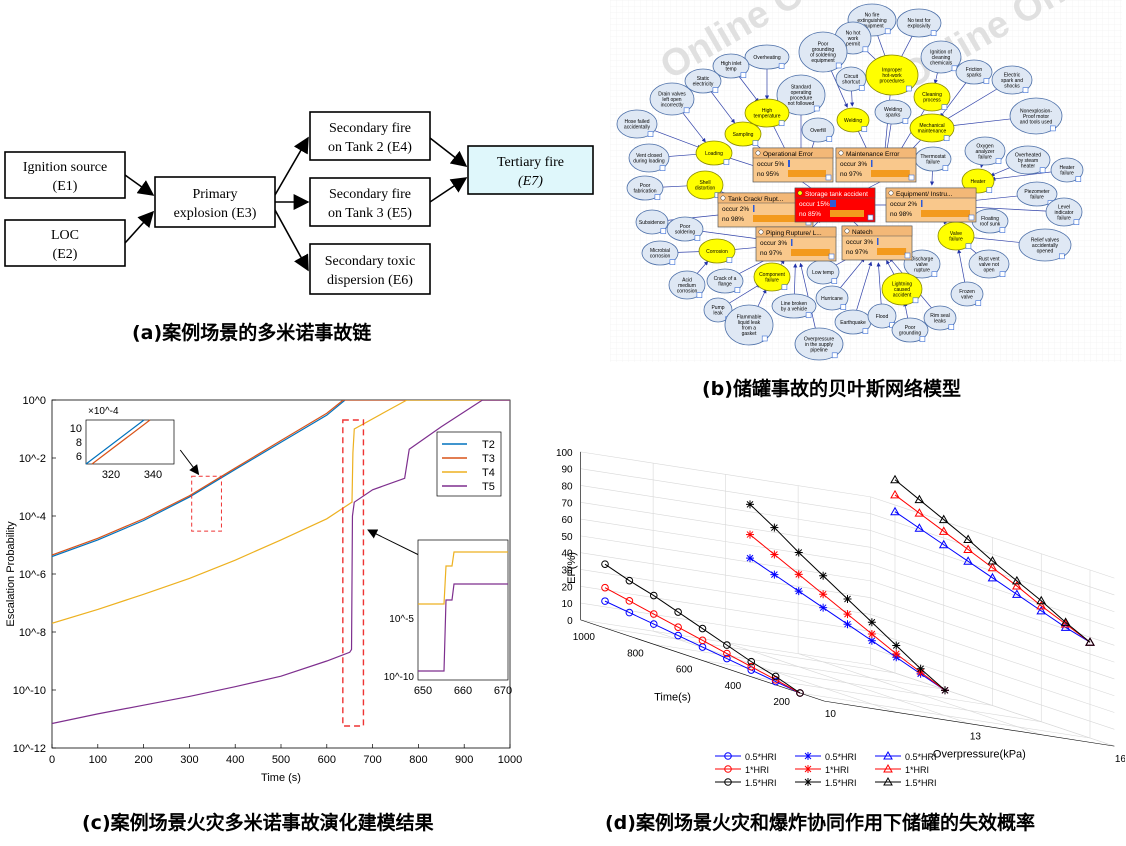 The height and width of the screenshot is (846, 1126). I want to click on caption-d: (d)案例场景火灾和爆炸协同作用下储罐的失效概率, so click(820, 823).